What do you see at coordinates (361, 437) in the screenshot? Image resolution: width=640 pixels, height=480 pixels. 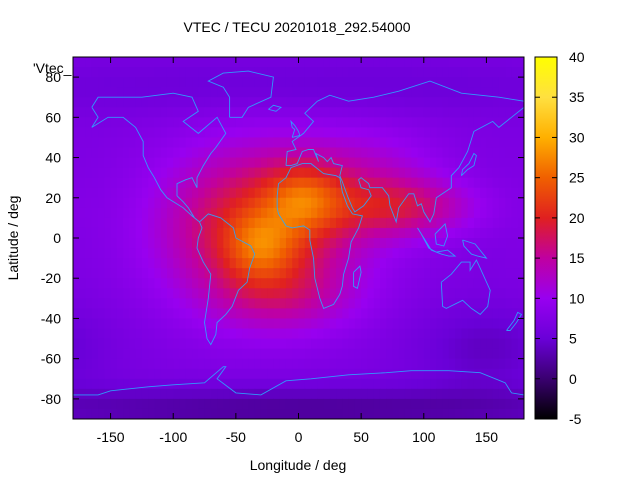 I see `x-tick-label: 50` at bounding box center [361, 437].